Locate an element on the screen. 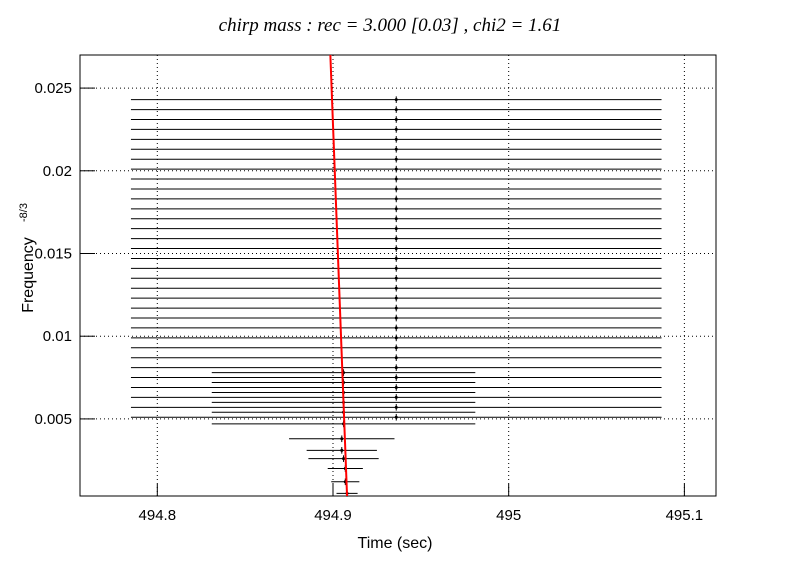 The height and width of the screenshot is (577, 796). fit-line is located at coordinates (339, 275).